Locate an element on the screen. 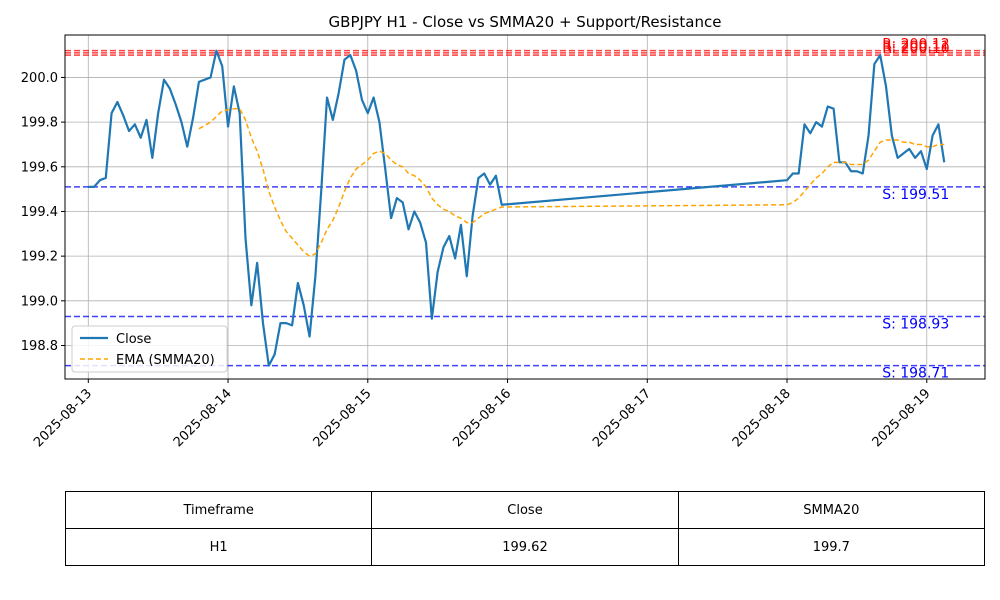 Image resolution: width=1000 pixels, height=600 pixels. summary-table: Timeframe Close SMMA20 H1 199.62 199.7 is located at coordinates (525, 528).